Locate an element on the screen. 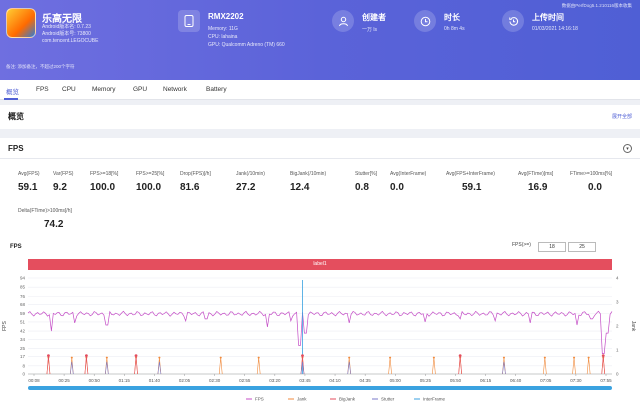  y-tick-label: 68 is located at coordinates (23, 304).